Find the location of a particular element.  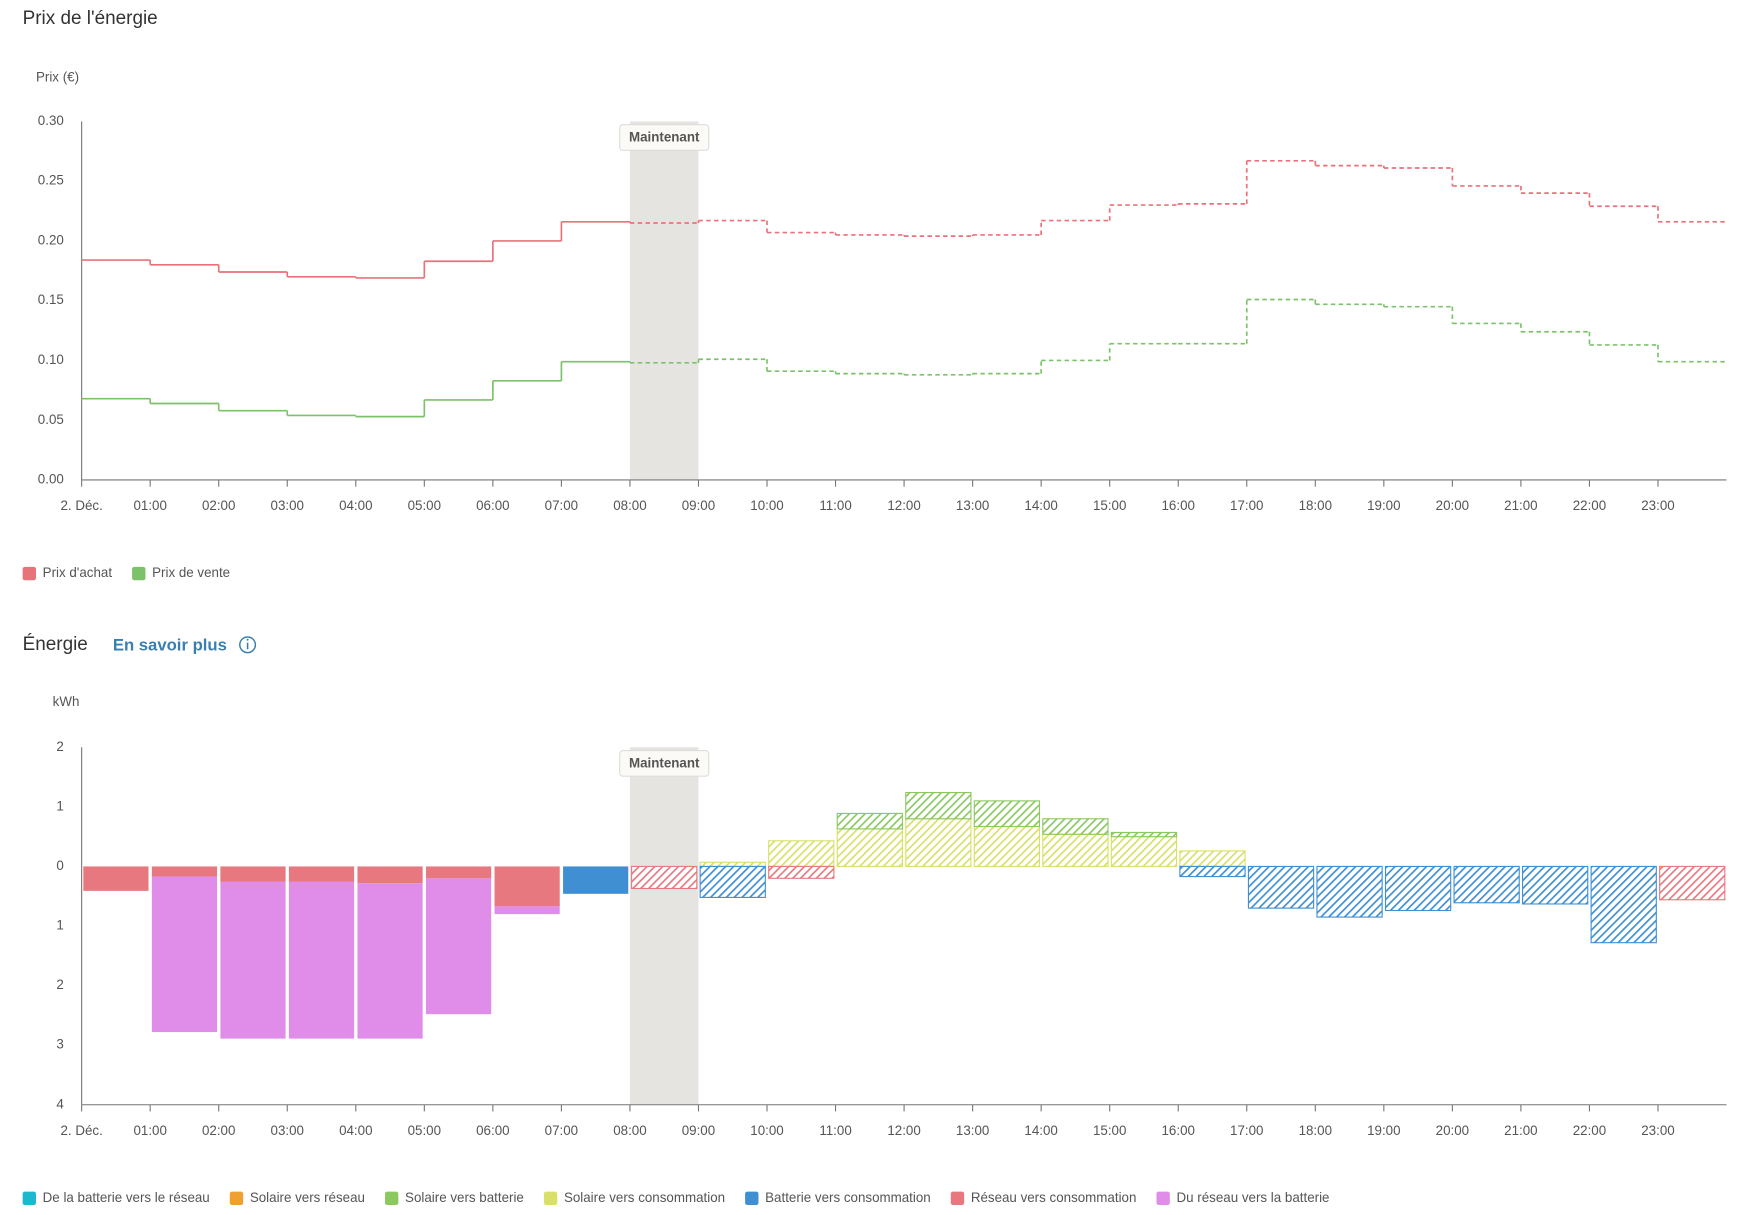

x-tick-label: 11:00 is located at coordinates (835, 505).